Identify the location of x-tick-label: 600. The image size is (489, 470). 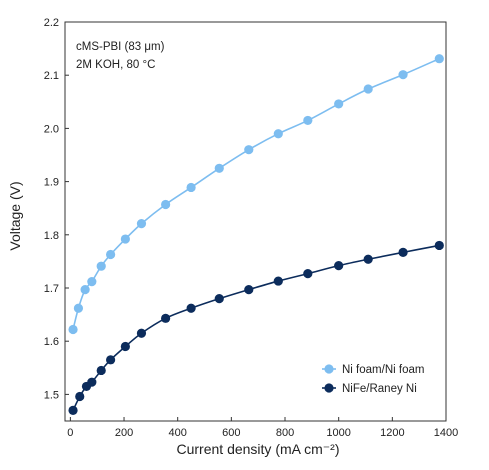
(231, 433).